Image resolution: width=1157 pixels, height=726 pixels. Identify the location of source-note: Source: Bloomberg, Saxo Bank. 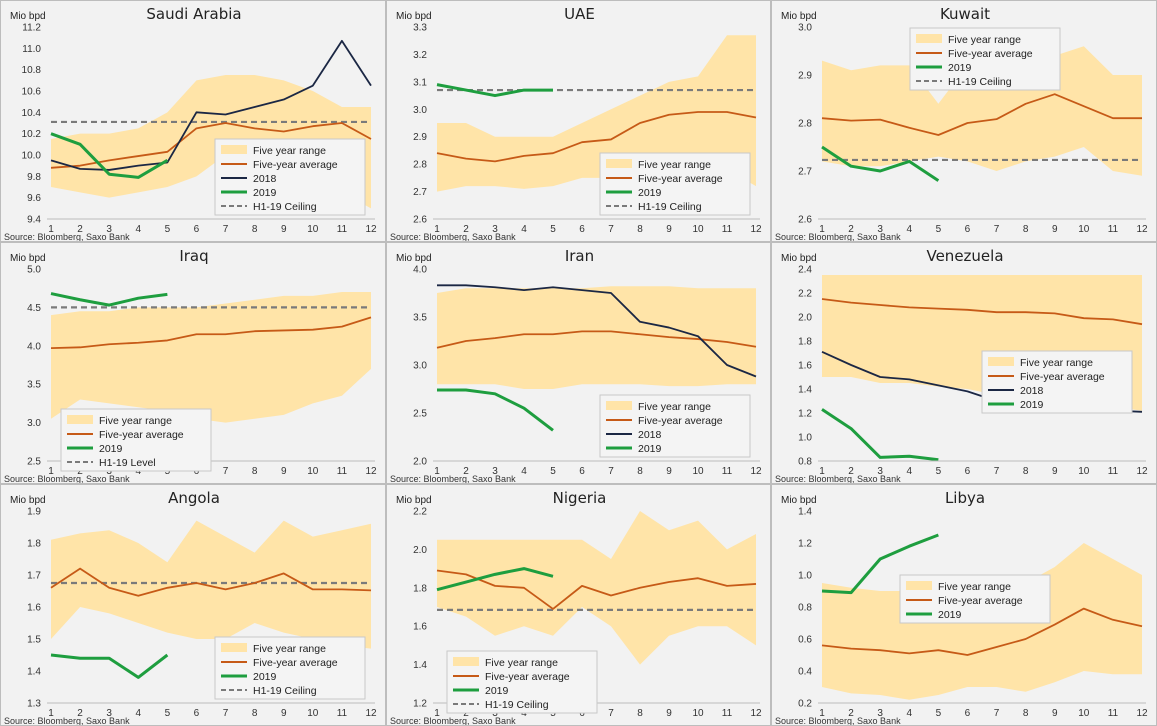
(838, 479).